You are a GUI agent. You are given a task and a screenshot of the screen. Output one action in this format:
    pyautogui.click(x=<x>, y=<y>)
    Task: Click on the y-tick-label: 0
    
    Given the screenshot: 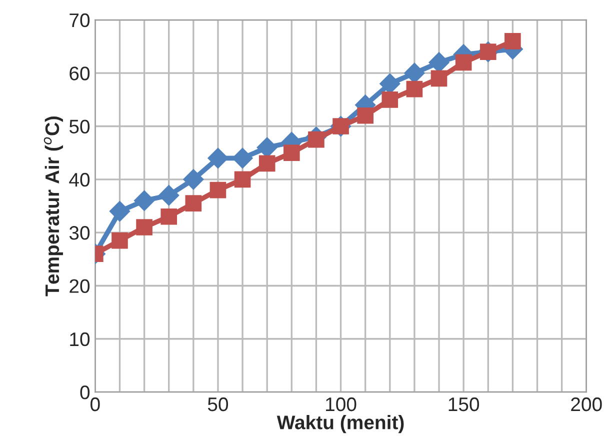 What is the action you would take?
    pyautogui.click(x=85, y=393)
    